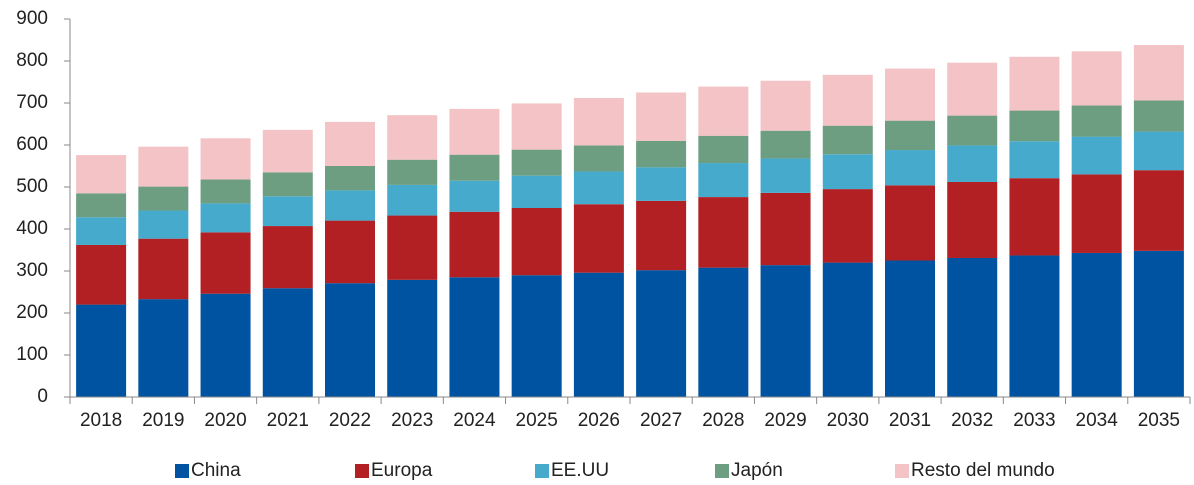  What do you see at coordinates (32, 18) in the screenshot?
I see `y-tick-label: 900` at bounding box center [32, 18].